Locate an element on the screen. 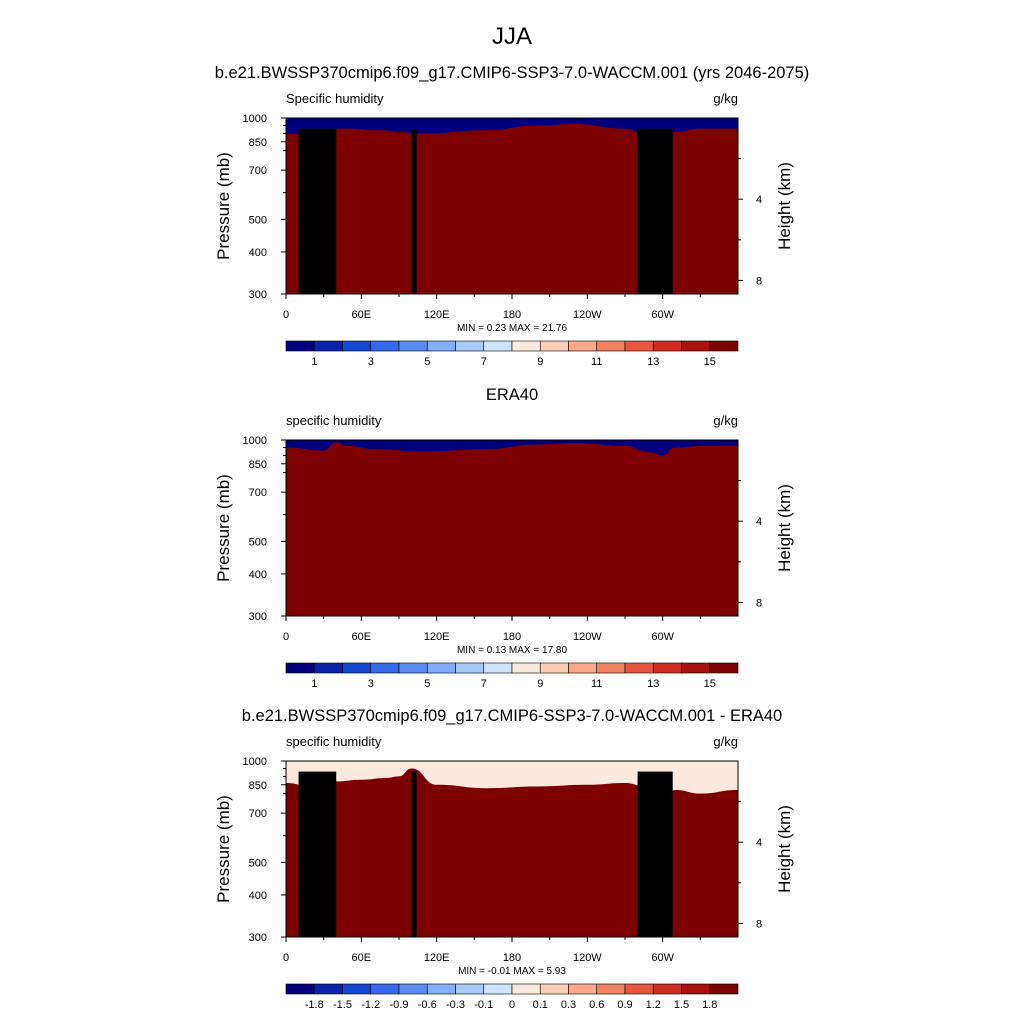 Image resolution: width=1024 pixels, height=1029 pixels. colorbar-label: 9 is located at coordinates (540, 362).